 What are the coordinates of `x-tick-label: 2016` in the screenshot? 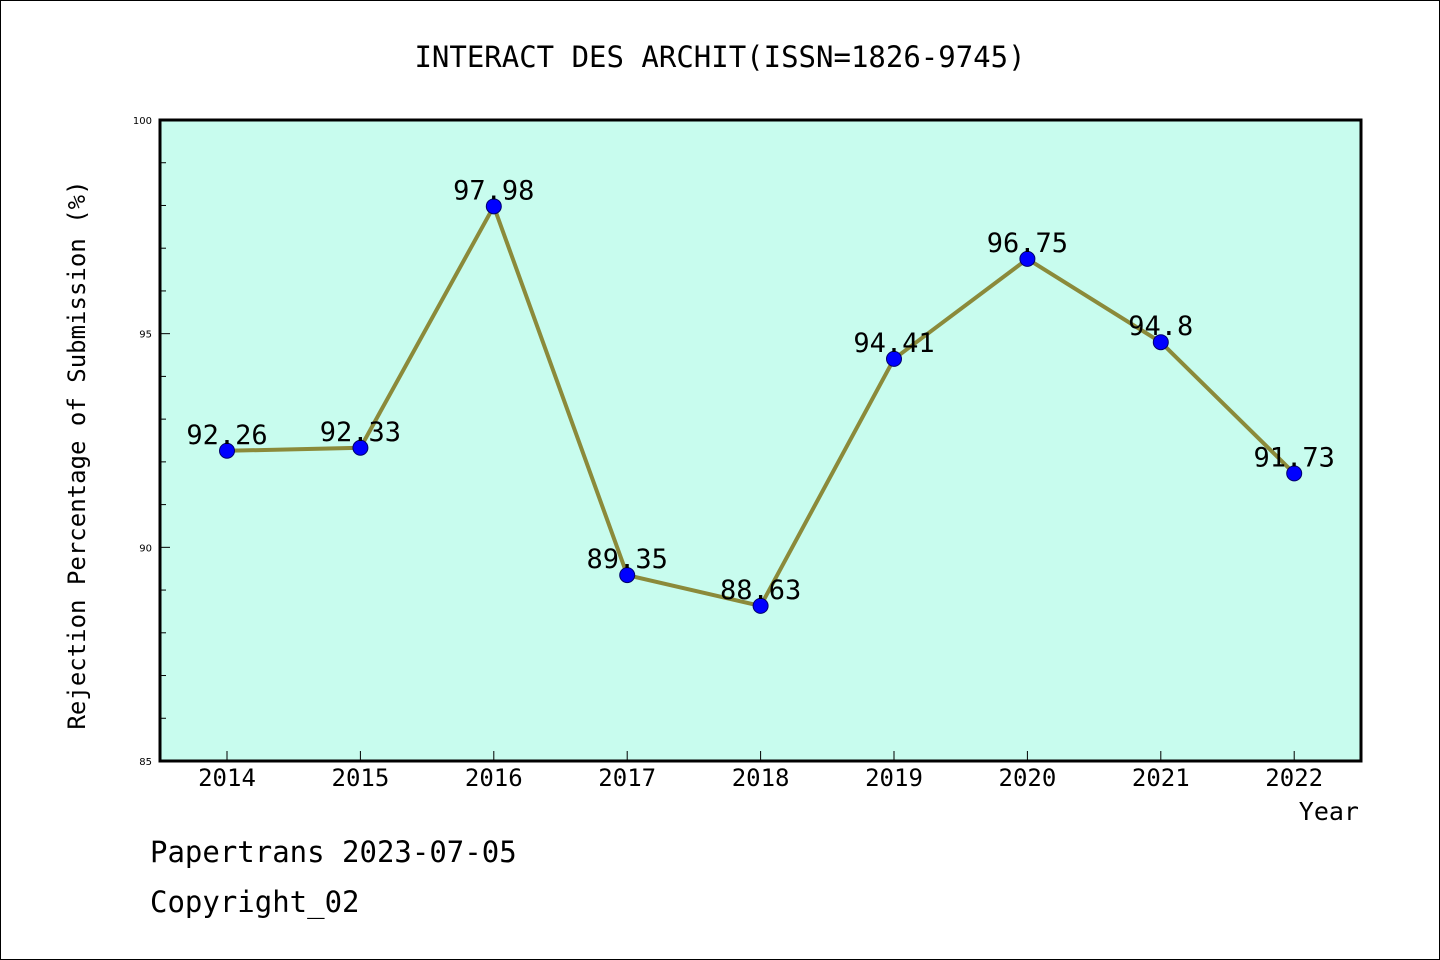 It's located at (494, 778).